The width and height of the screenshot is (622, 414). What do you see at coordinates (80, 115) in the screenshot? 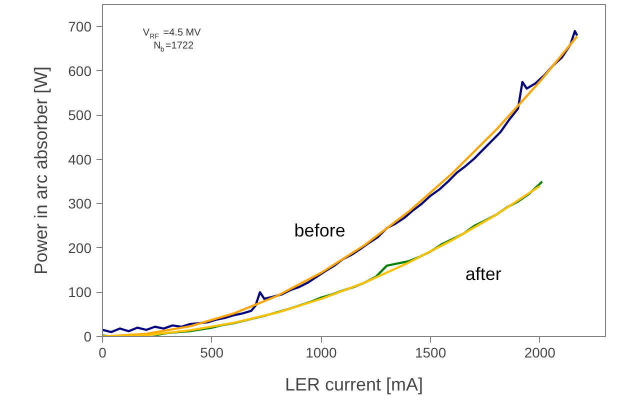
I see `y-tick-label: 500` at bounding box center [80, 115].